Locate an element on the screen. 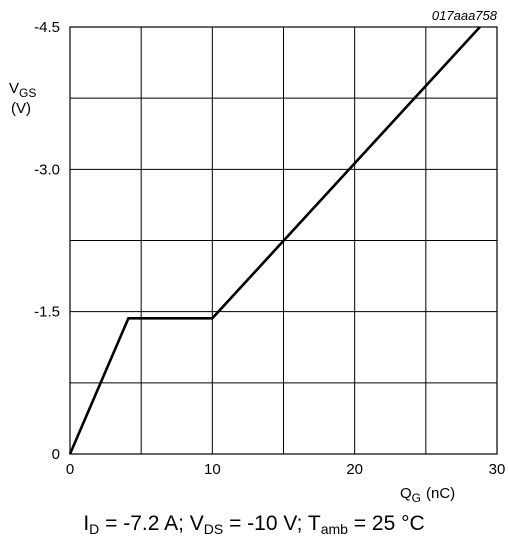 The image size is (508, 551). y-tick-label: -3.0 is located at coordinates (47, 169).